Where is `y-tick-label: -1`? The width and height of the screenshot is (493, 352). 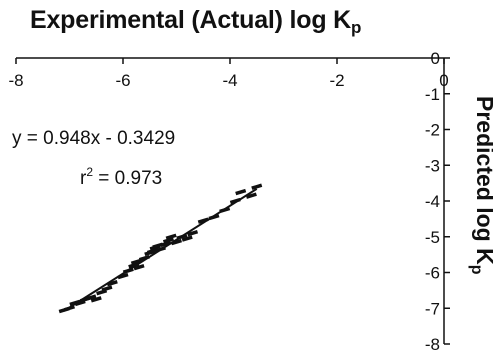
y-tick-label: -1 is located at coordinates (432, 94).